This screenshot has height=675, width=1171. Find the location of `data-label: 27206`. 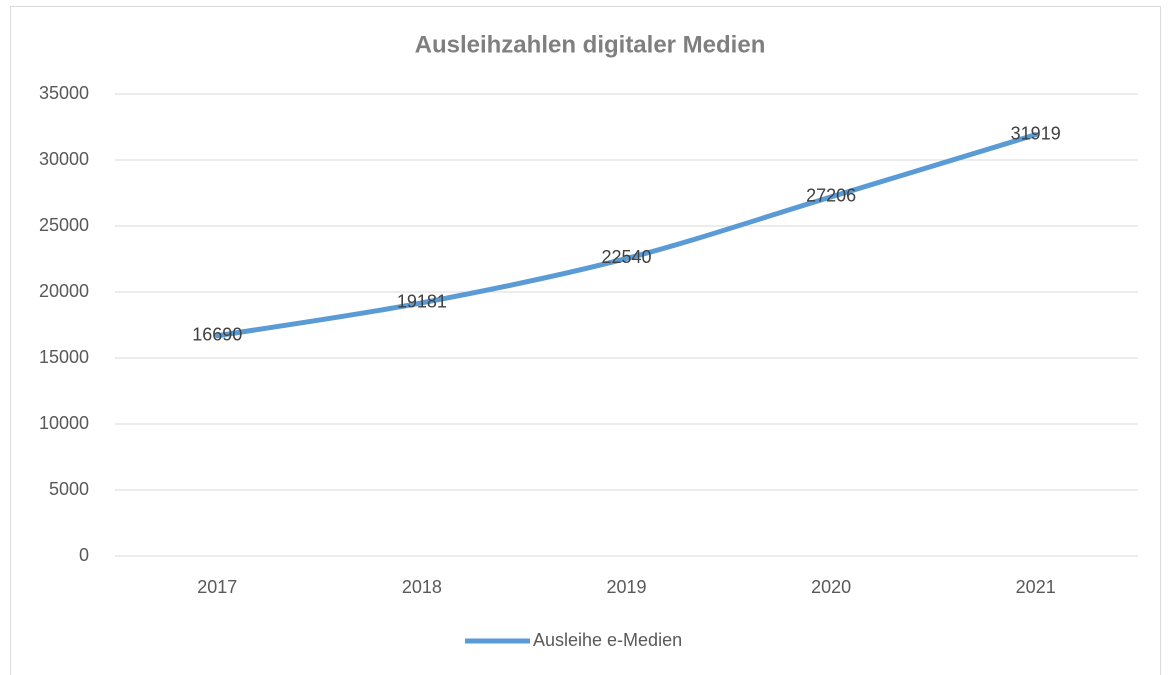

data-label: 27206 is located at coordinates (831, 196).